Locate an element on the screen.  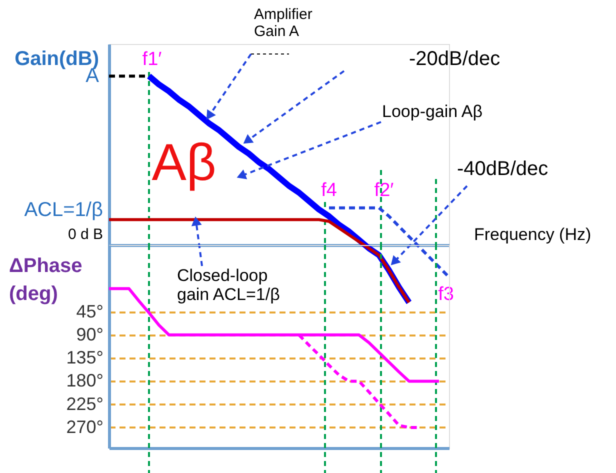
text: f1′ is located at coordinates (152, 59).